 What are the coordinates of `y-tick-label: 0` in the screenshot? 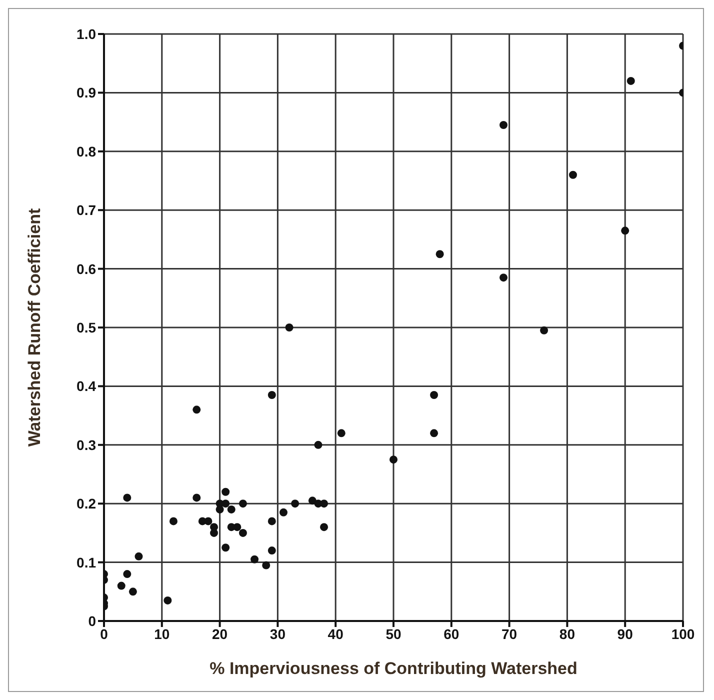 It's located at (92, 620).